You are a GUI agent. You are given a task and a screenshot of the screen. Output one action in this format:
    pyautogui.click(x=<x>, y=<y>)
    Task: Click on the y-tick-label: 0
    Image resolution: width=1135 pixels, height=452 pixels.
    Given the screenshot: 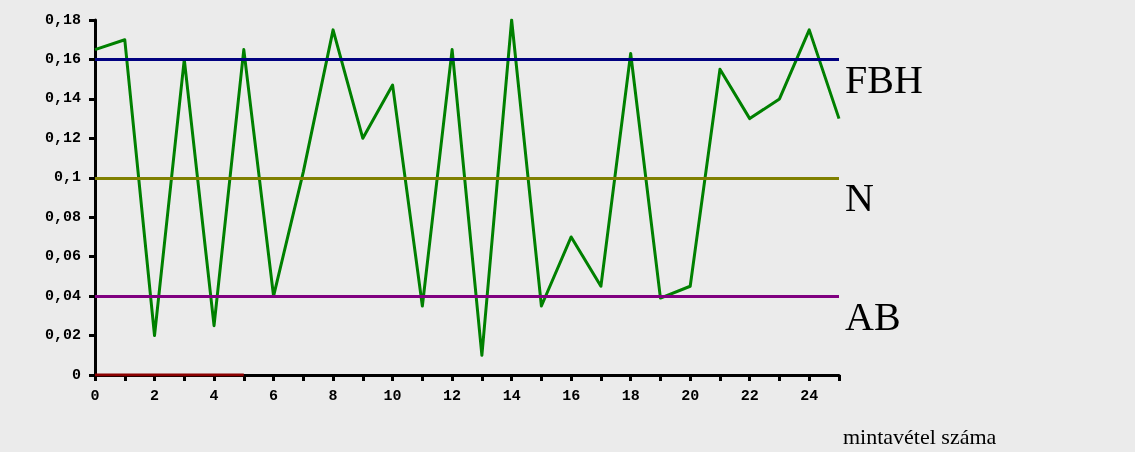 What is the action you would take?
    pyautogui.click(x=76, y=375)
    